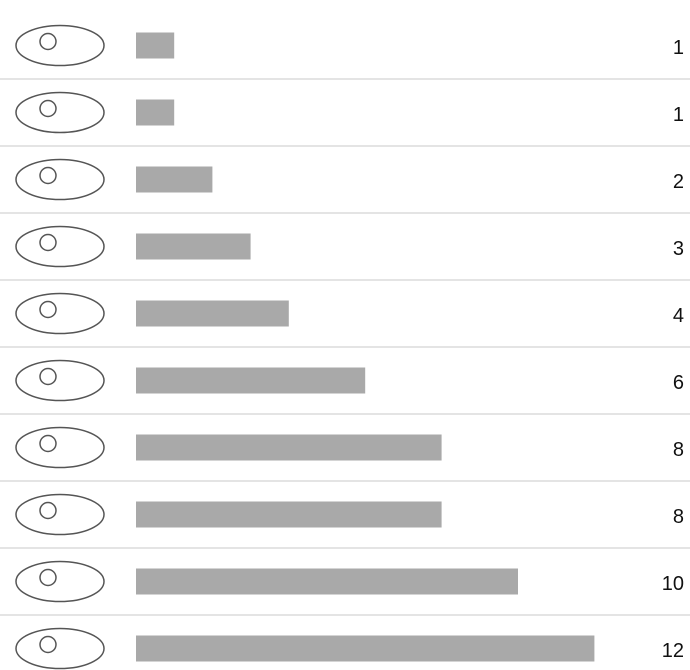 Image resolution: width=690 pixels, height=670 pixels. I want to click on value-label: 4, so click(678, 316).